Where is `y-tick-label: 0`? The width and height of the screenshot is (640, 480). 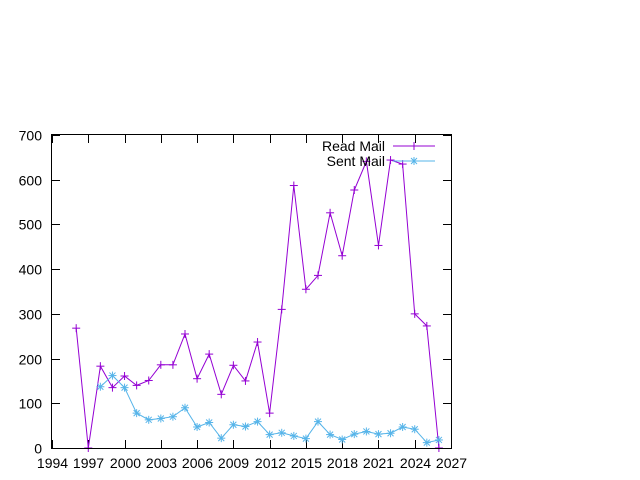 y-tick-label: 0 is located at coordinates (38, 449).